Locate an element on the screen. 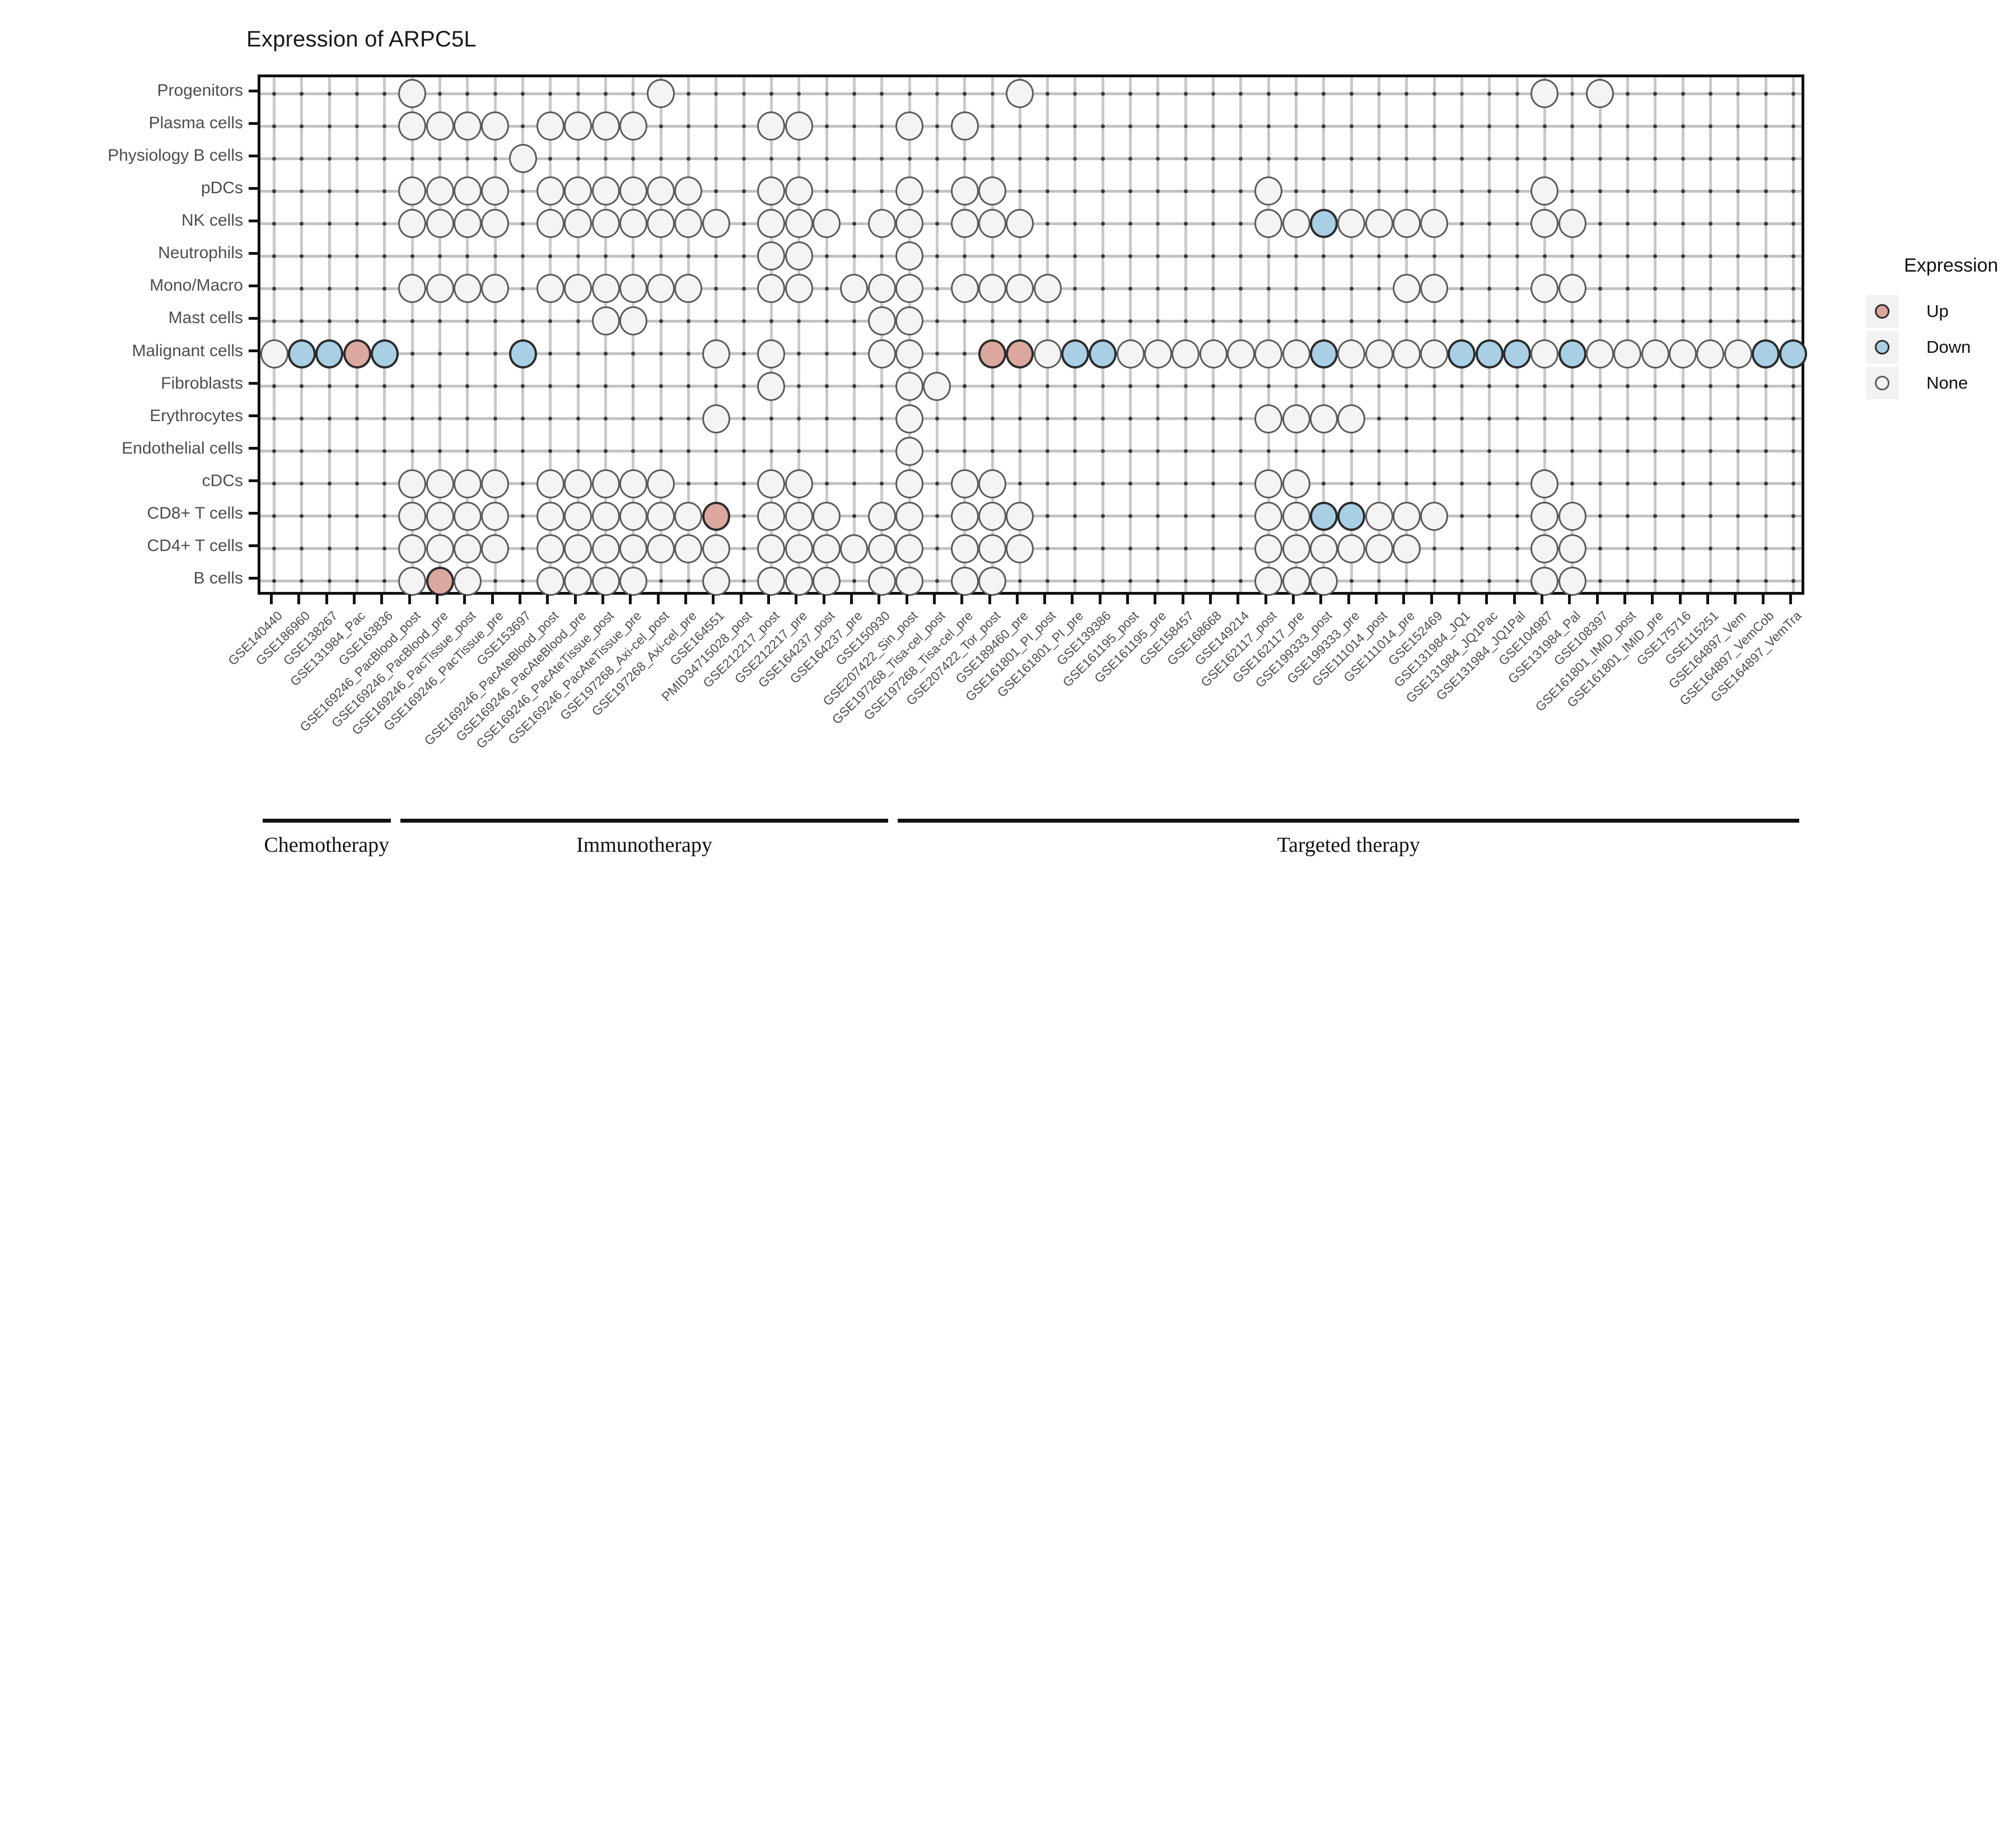 Image resolution: width=2016 pixels, height=1848 pixels. legend-swatch-down is located at coordinates (1882, 347).